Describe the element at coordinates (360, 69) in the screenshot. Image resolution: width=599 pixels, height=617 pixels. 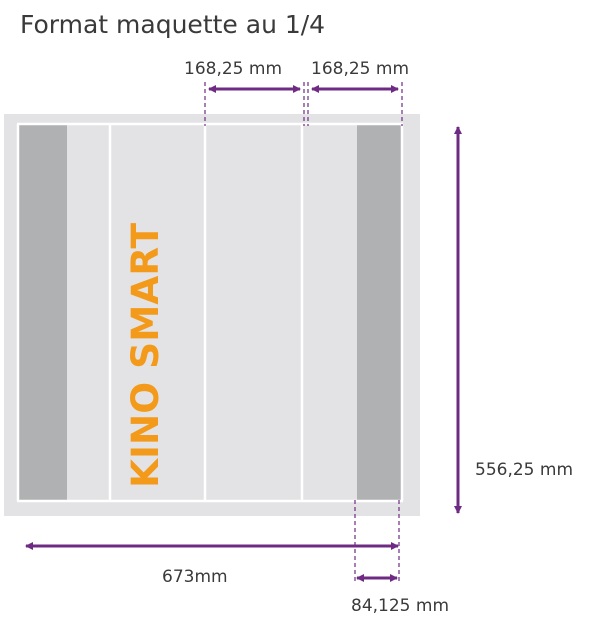
I see `panel-width-label-2: 168,25 mm` at that location.